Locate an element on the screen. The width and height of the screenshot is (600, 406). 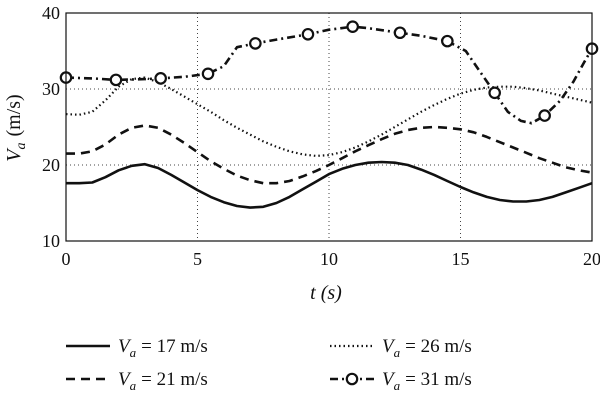
x-axis-label: t (s) is located at coordinates (326, 293).